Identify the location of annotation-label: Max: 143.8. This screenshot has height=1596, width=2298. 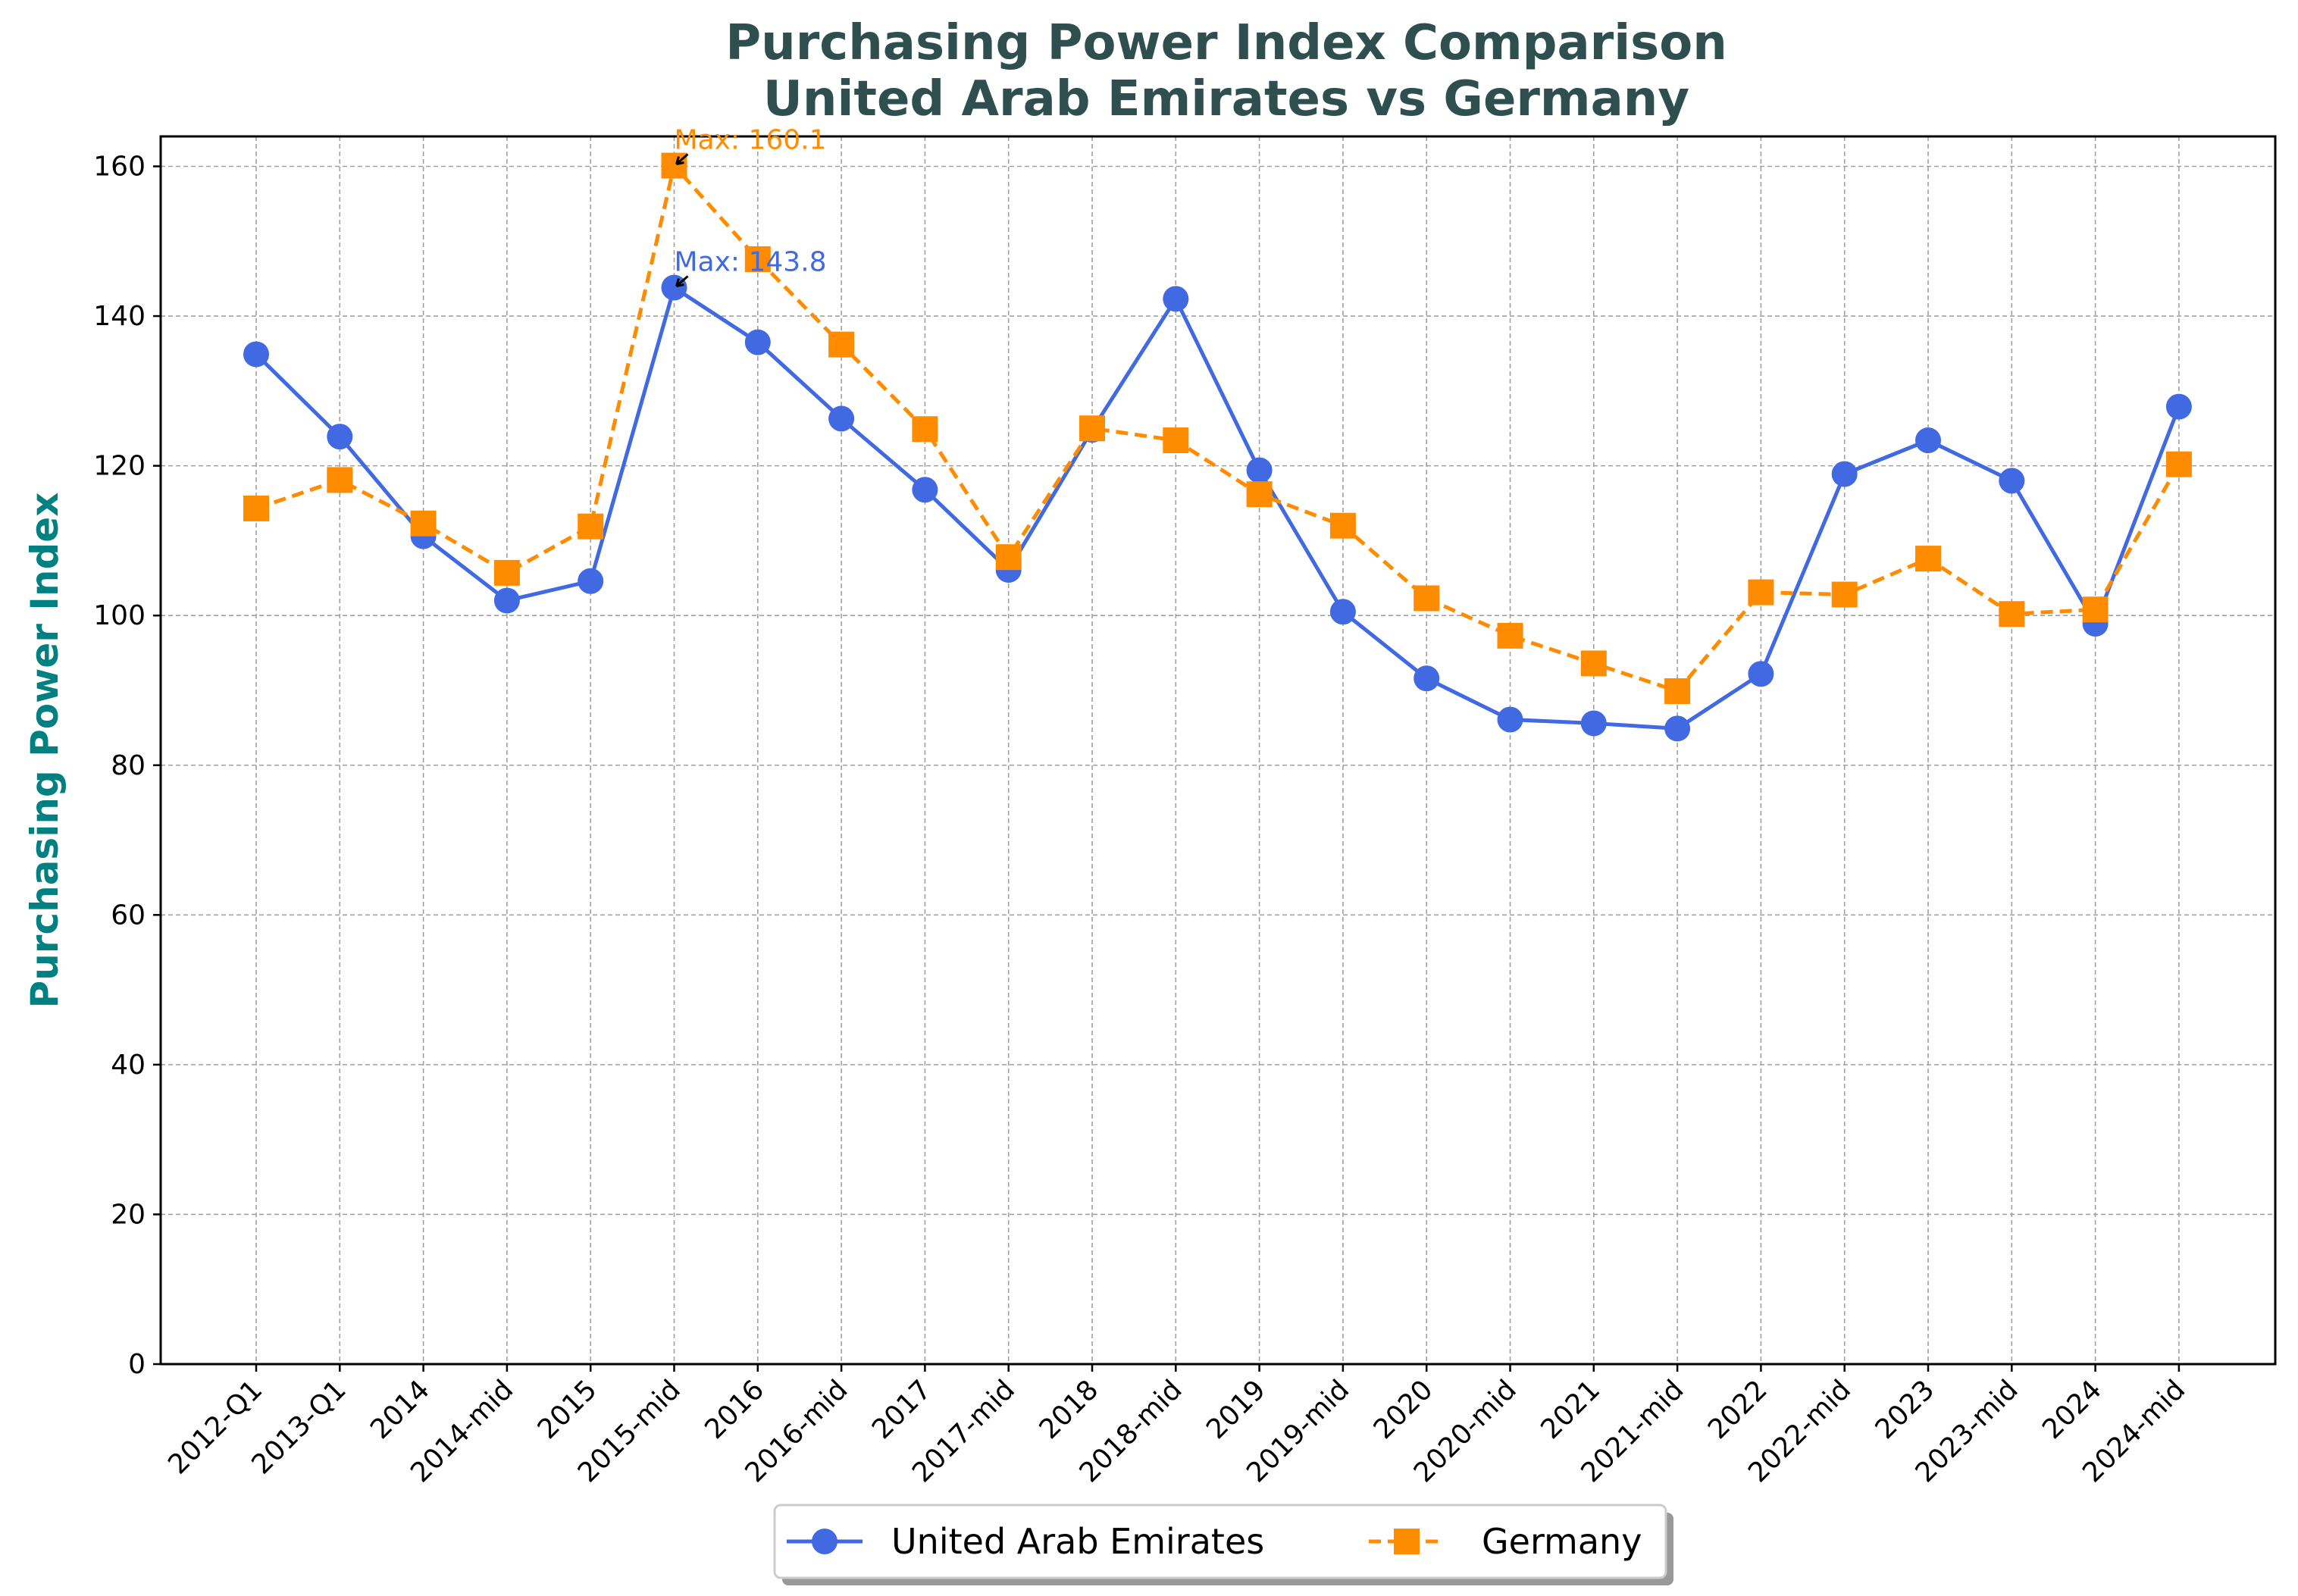
(751, 262).